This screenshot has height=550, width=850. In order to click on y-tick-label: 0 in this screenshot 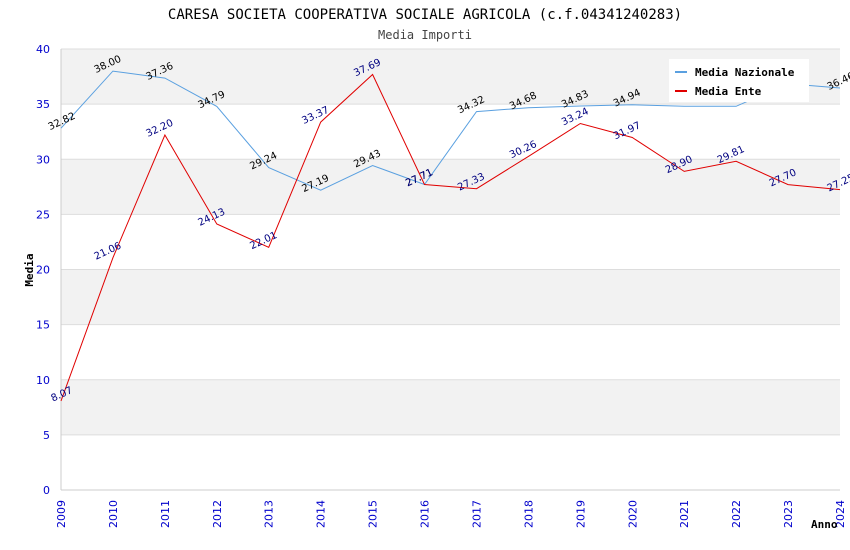, I will do `click(46, 490)`.